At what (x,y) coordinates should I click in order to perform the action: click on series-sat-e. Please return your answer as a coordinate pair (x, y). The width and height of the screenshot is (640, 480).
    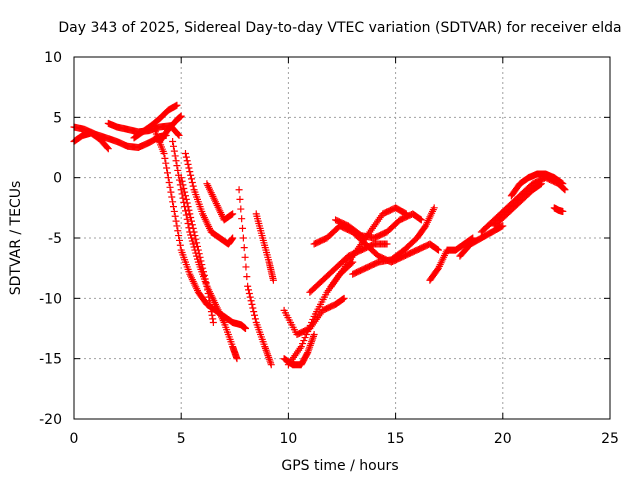
    Looking at the image, I should click on (170, 128).